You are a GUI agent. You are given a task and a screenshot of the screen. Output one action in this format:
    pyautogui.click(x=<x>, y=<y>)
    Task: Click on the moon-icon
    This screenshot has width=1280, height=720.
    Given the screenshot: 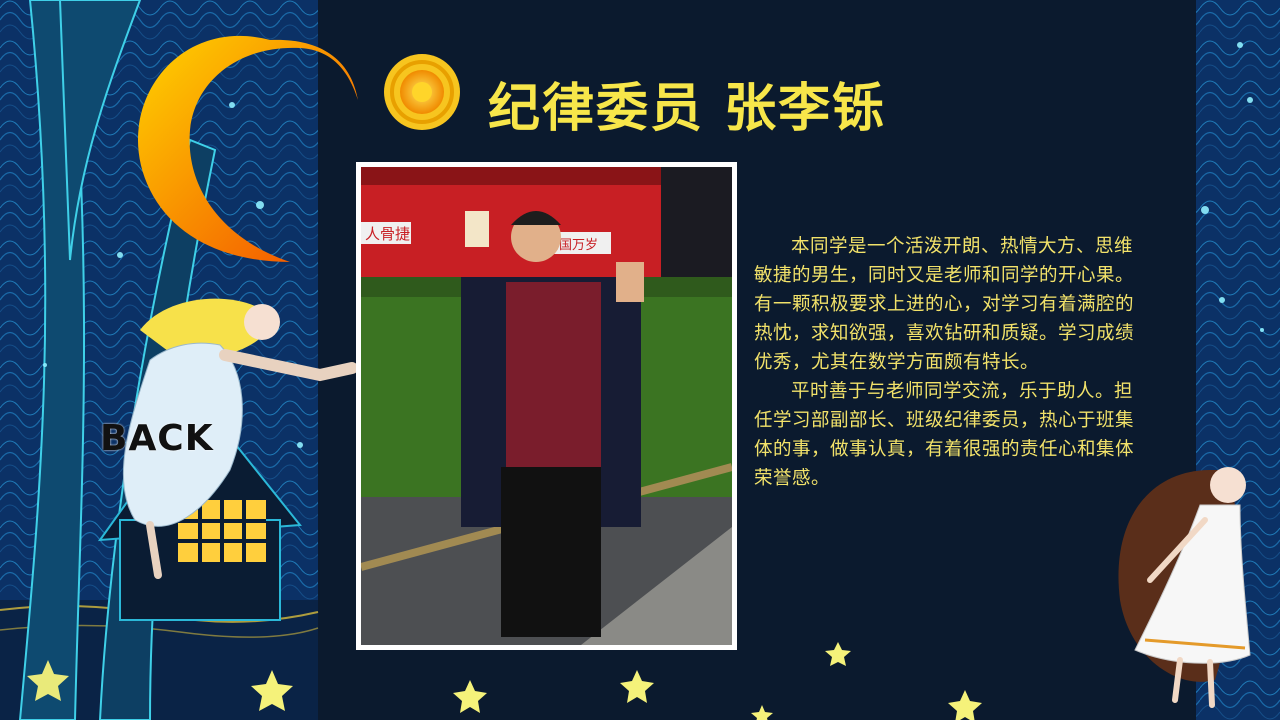 What is the action you would take?
    pyautogui.click(x=247, y=148)
    